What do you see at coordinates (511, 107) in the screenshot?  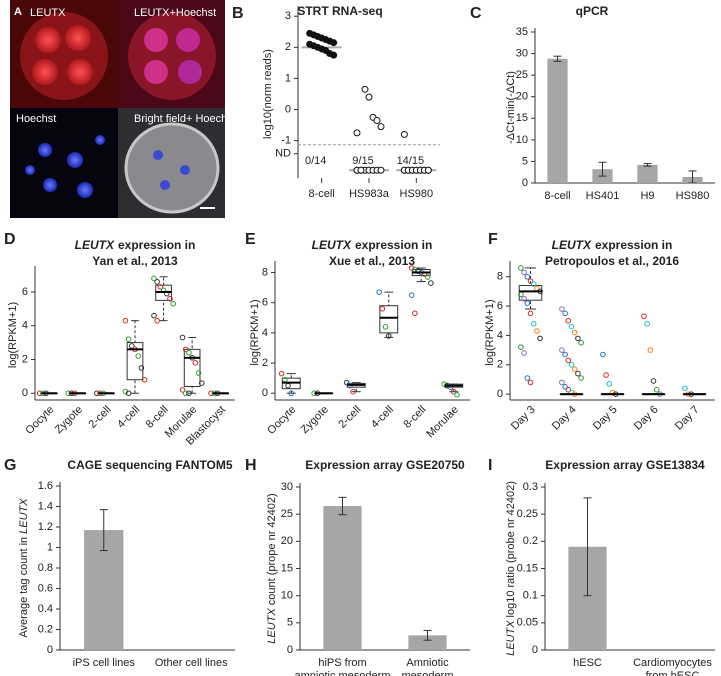 I see `y-axis-label: -ΔCt-min(-ΔCt)` at bounding box center [511, 107].